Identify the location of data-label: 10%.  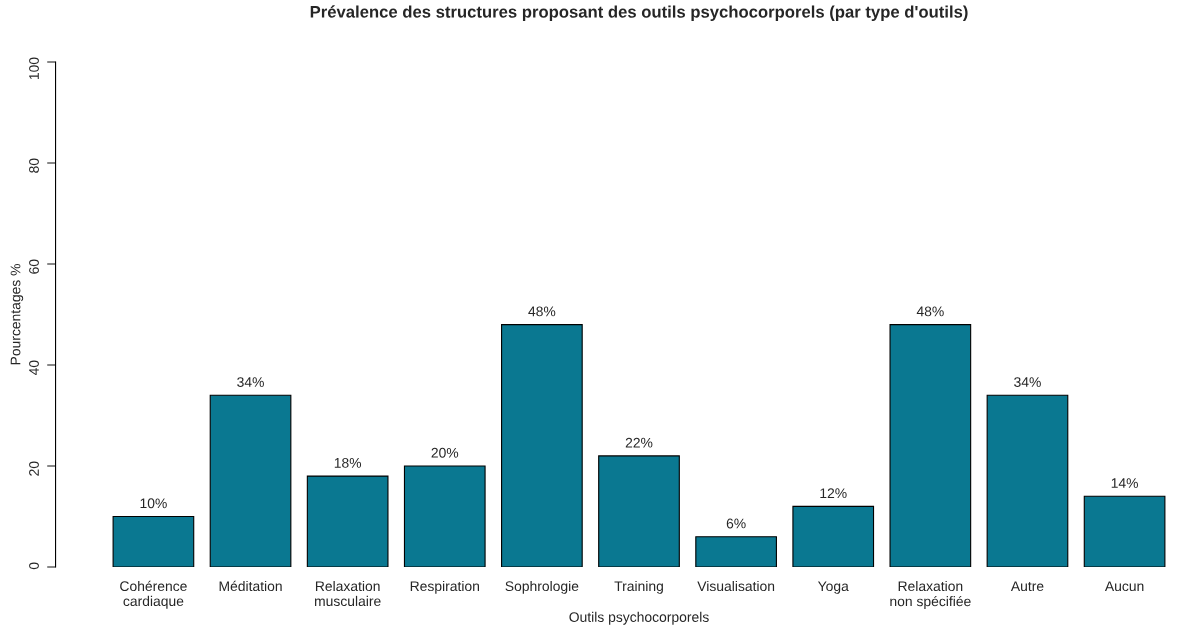
(153, 503).